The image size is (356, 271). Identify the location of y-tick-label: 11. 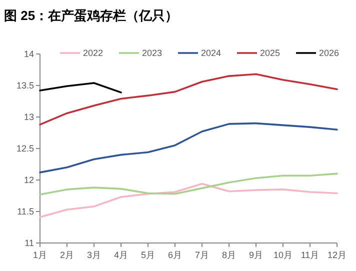
(29, 243).